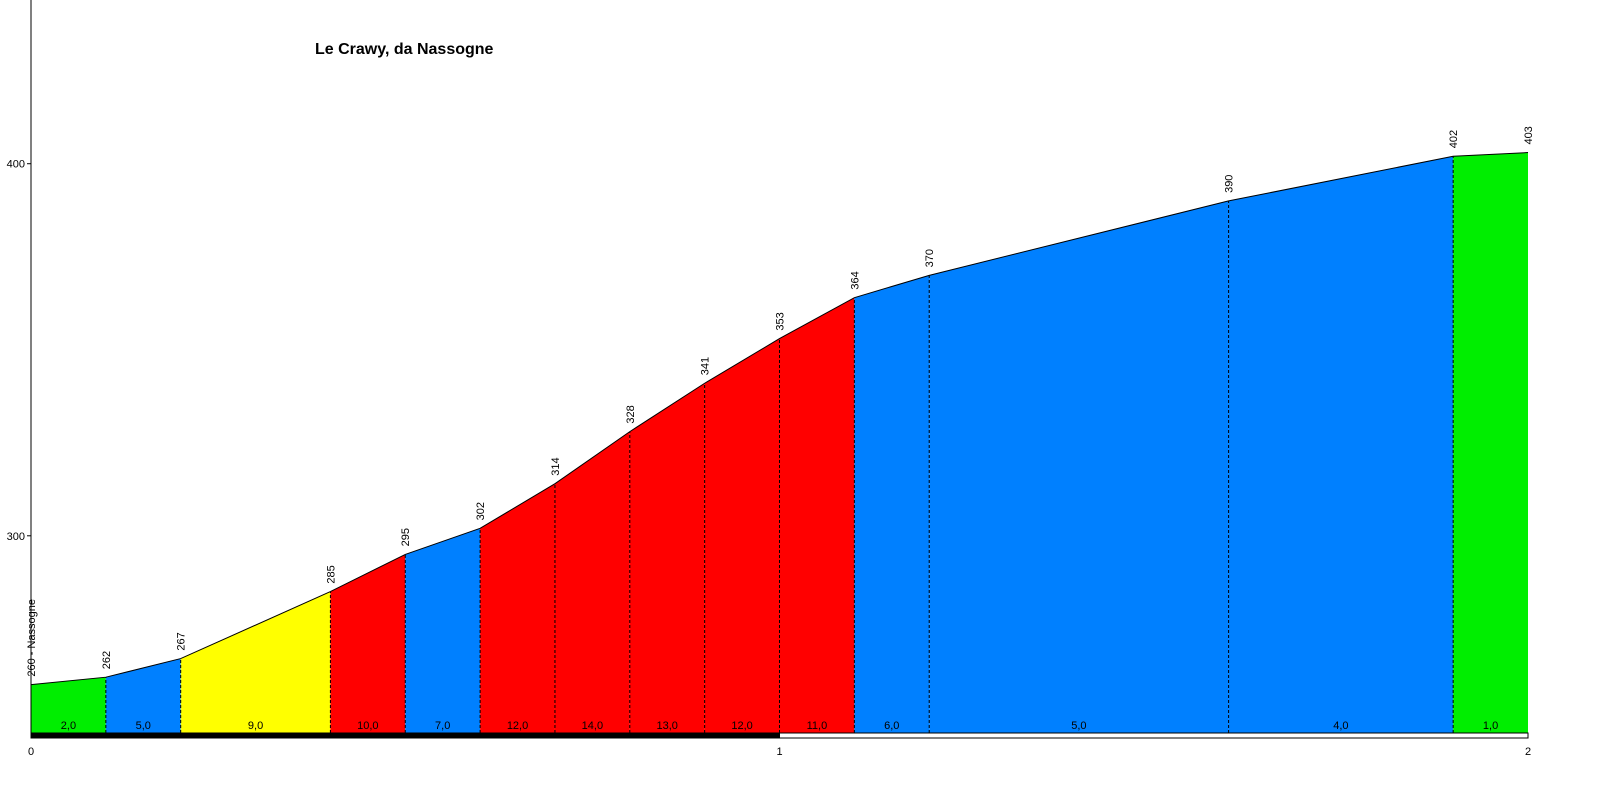  Describe the element at coordinates (1230, 184) in the screenshot. I see `elevation-label: 390` at that location.